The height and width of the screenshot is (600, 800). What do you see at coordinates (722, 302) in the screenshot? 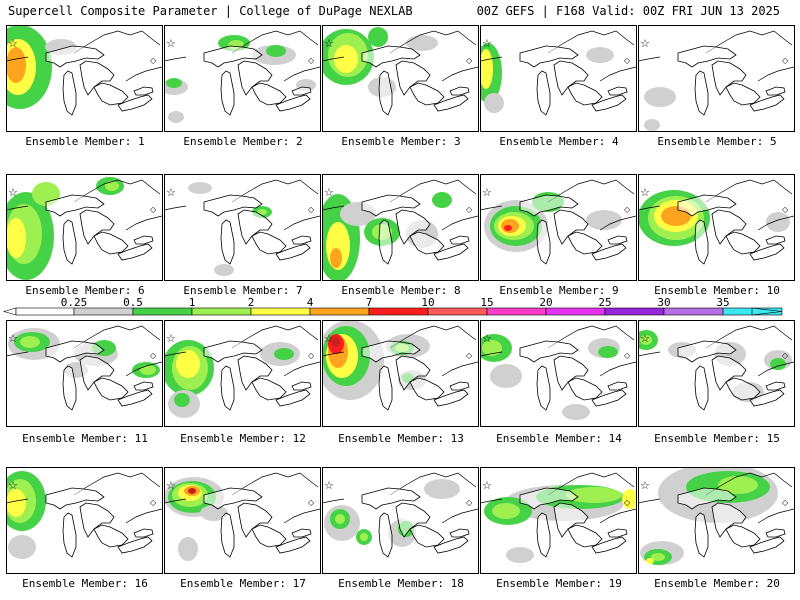
I see `colorbar-tick-label: 35` at bounding box center [722, 302].